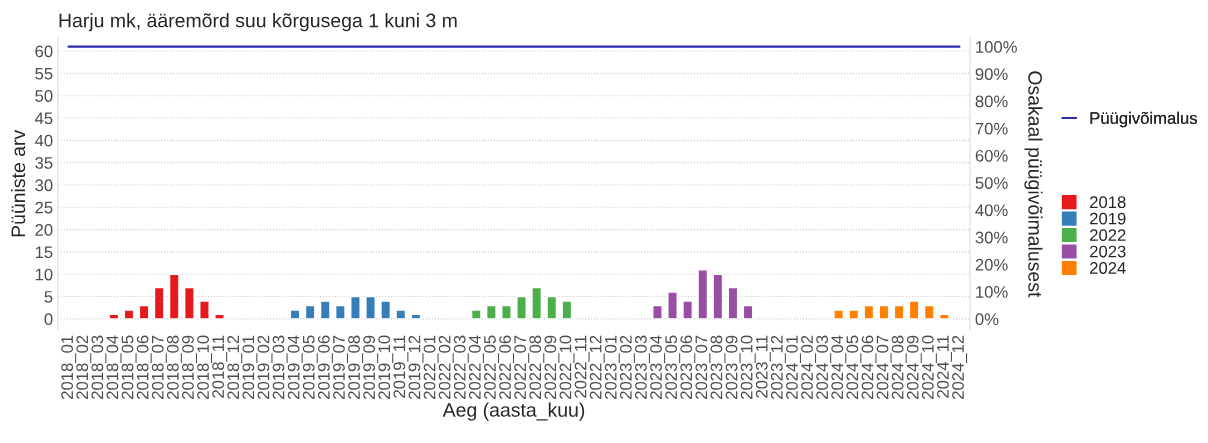  What do you see at coordinates (567, 367) in the screenshot?
I see `x-tick-label: 2022_10` at bounding box center [567, 367].